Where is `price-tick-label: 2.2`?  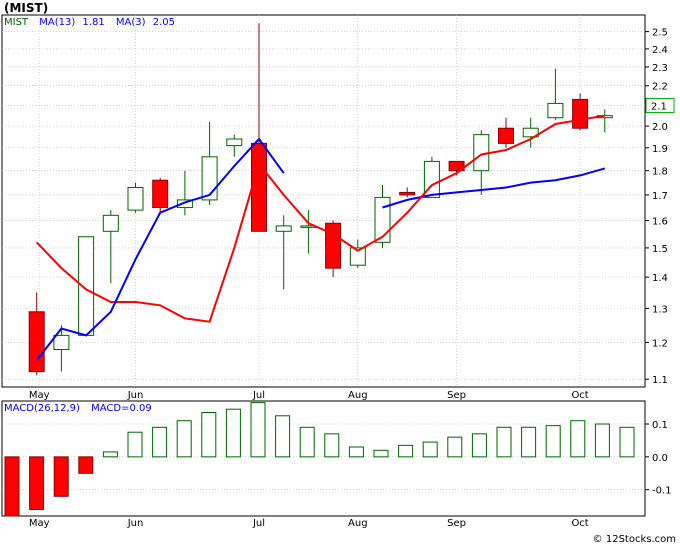
price-tick-label: 2.2 is located at coordinates (660, 87).